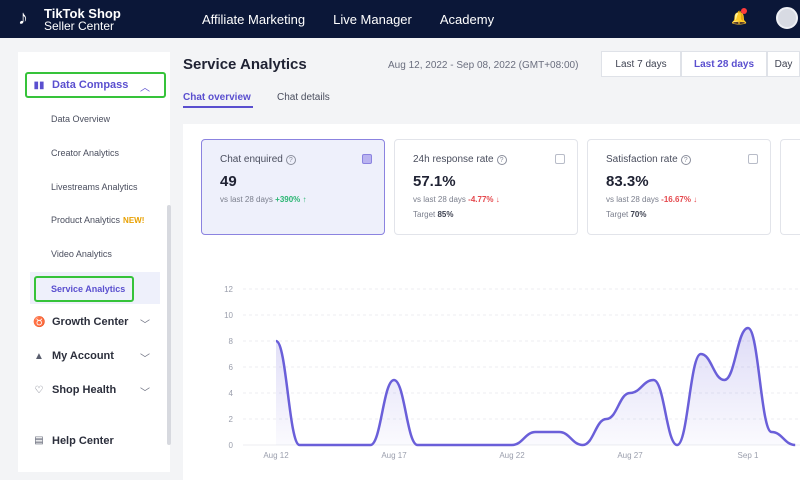 The height and width of the screenshot is (480, 800). I want to click on y-tick-label: 8, so click(231, 341).